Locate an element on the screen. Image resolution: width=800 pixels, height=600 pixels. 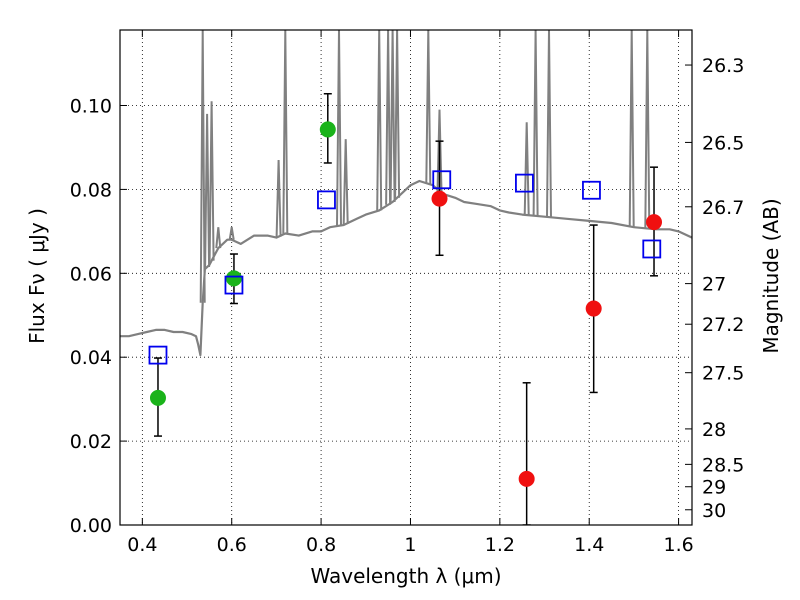
x-tick-label: 1.4 is located at coordinates (589, 545).